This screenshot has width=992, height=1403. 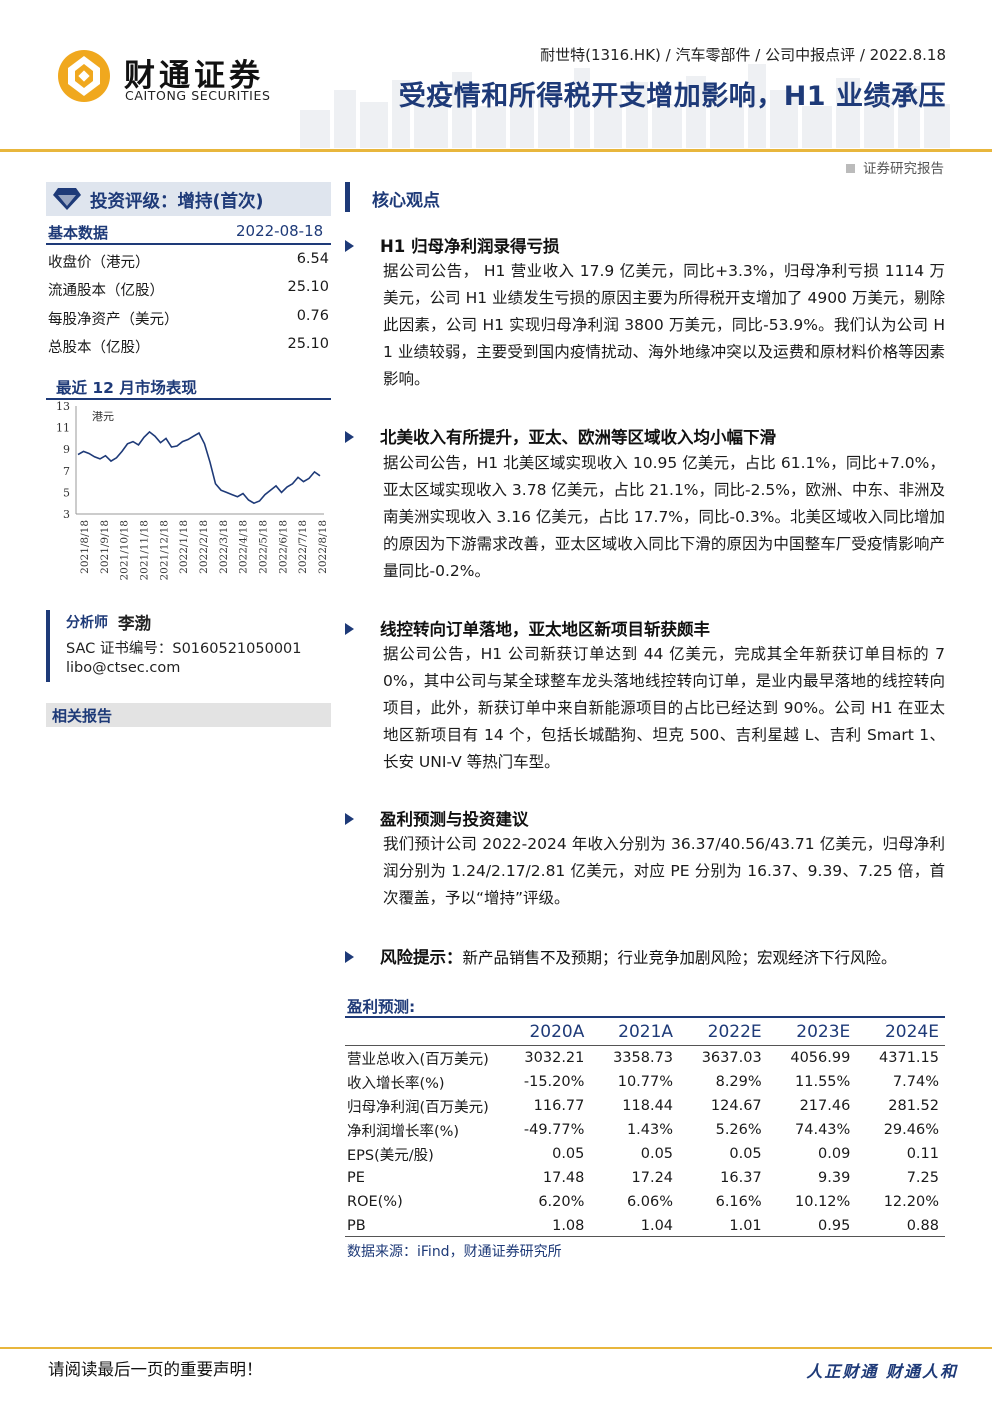 I want to click on table-cell: 1.43%, so click(x=650, y=1130).